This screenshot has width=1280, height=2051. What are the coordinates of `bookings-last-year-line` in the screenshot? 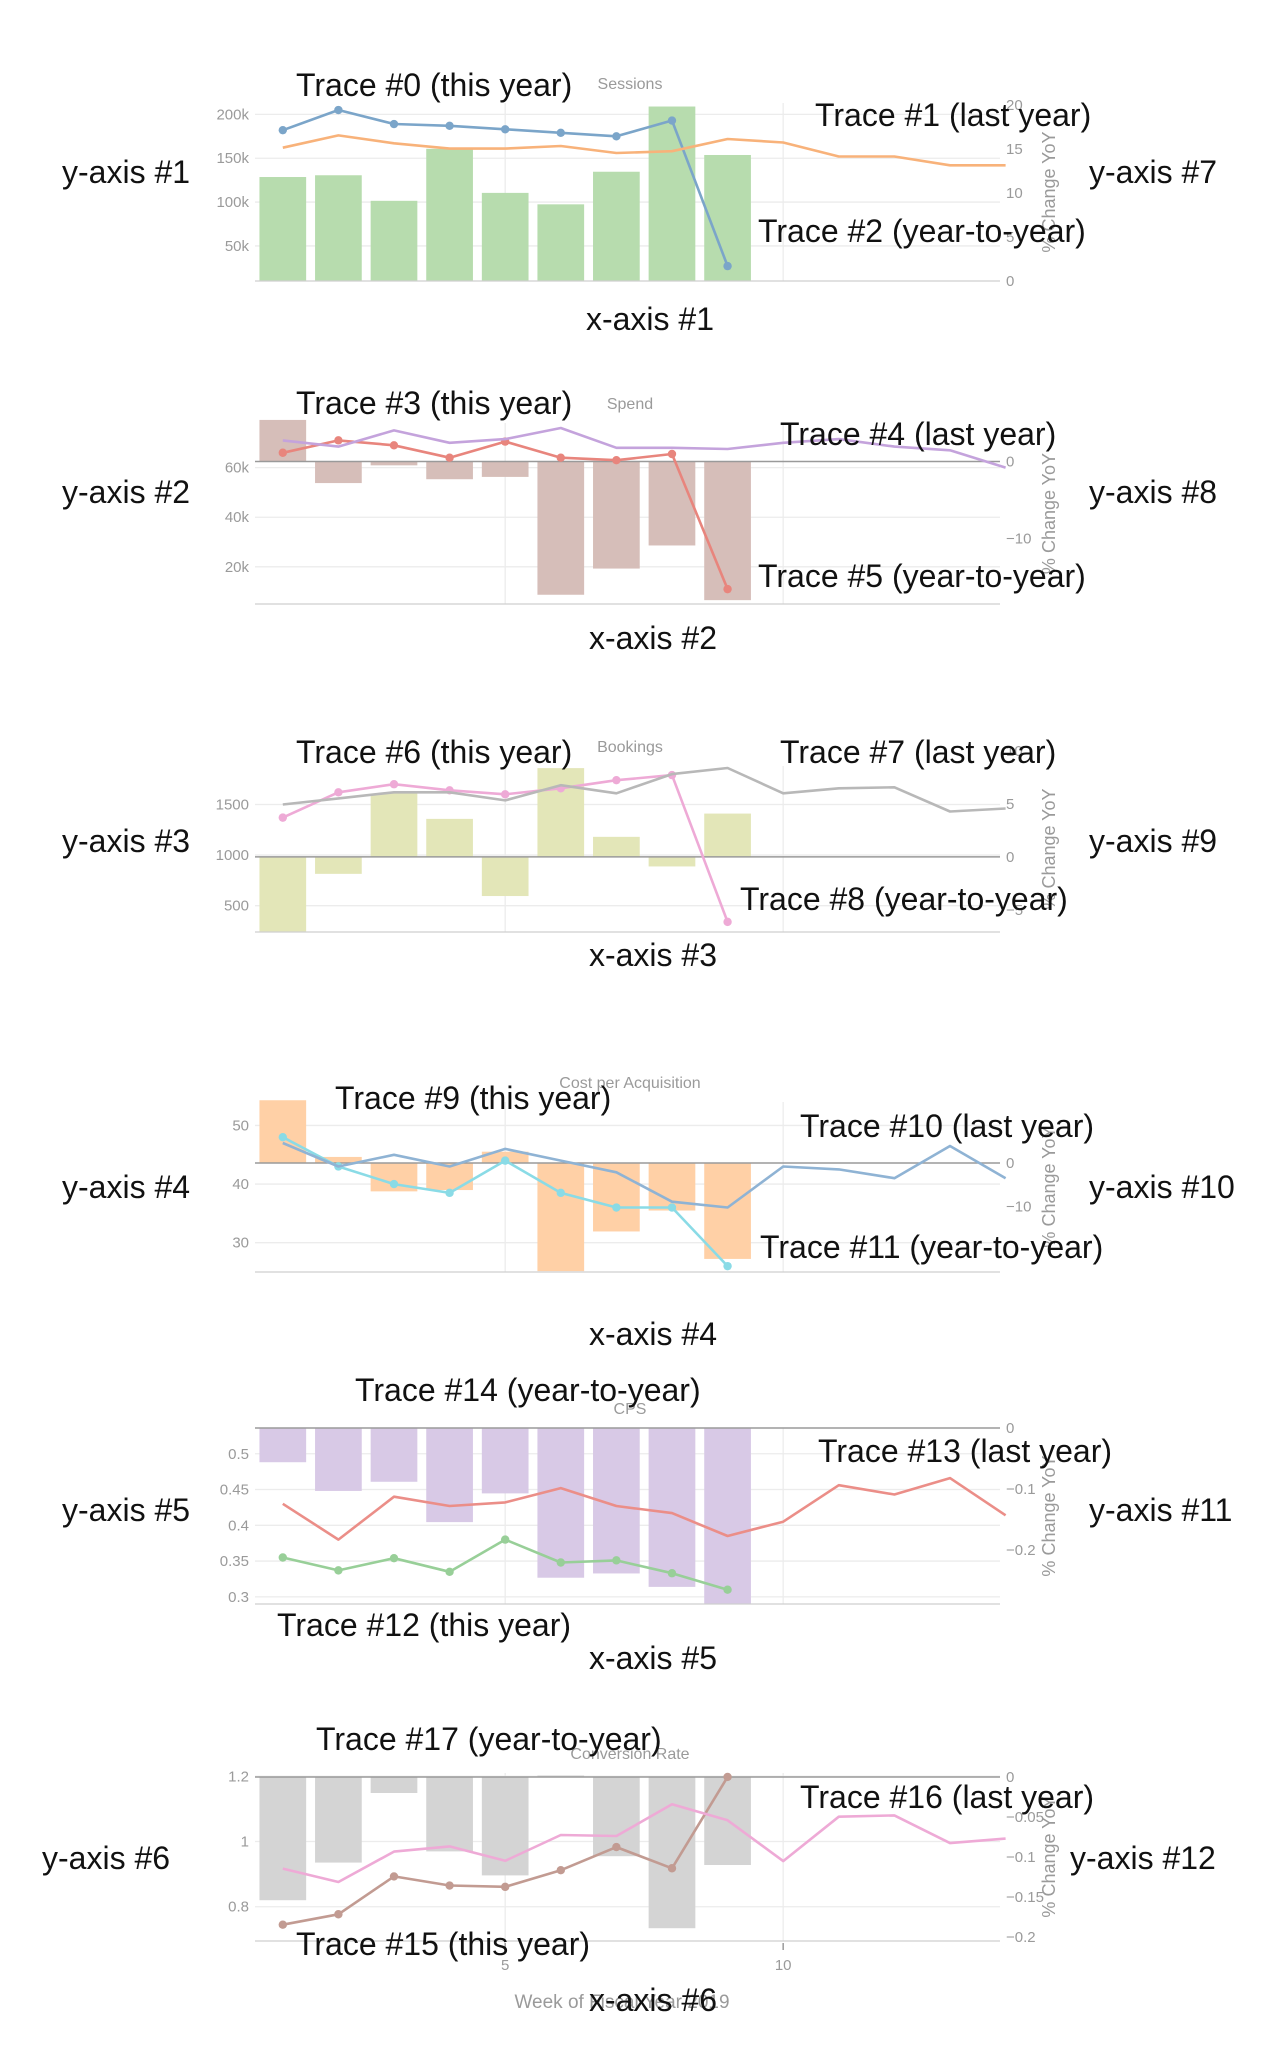 It's located at (644, 789).